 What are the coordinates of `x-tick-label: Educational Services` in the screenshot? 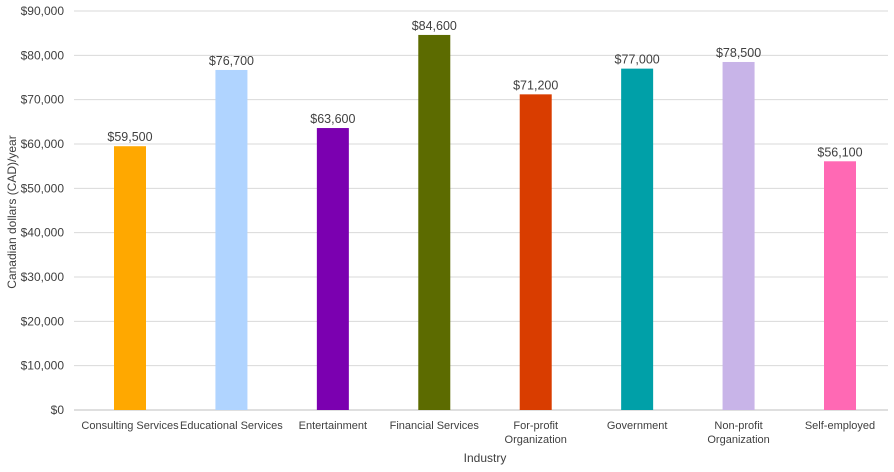 It's located at (231, 426).